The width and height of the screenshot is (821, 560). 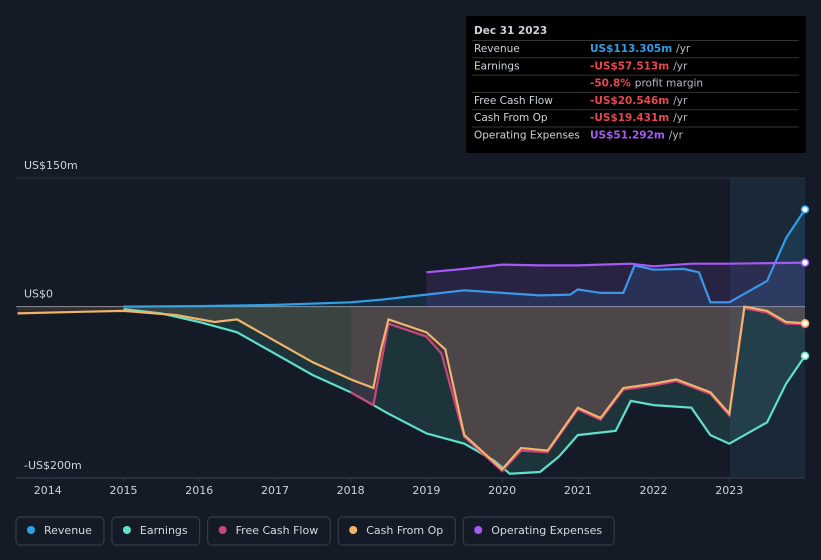 I want to click on tooltip-amount: US$113.305m, so click(x=631, y=49).